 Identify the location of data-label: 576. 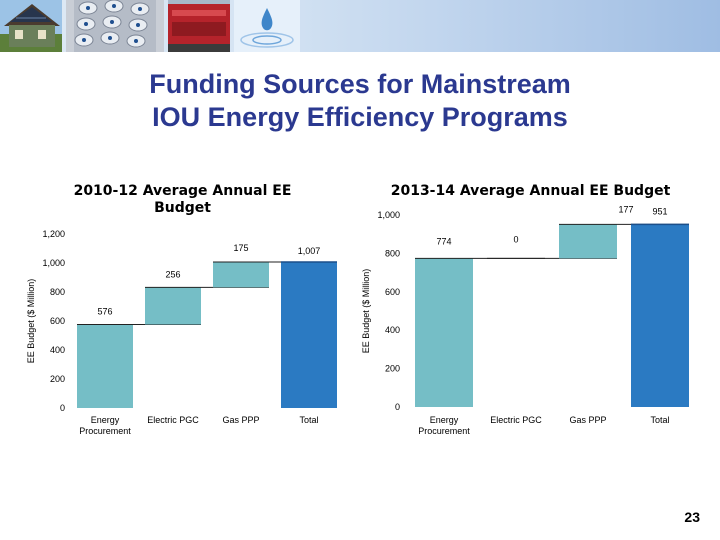
(104, 311).